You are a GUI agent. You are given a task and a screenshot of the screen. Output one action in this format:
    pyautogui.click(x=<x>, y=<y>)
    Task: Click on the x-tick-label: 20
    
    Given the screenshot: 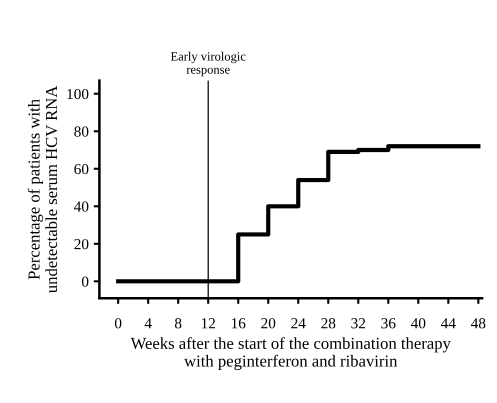 What is the action you would take?
    pyautogui.click(x=268, y=323)
    